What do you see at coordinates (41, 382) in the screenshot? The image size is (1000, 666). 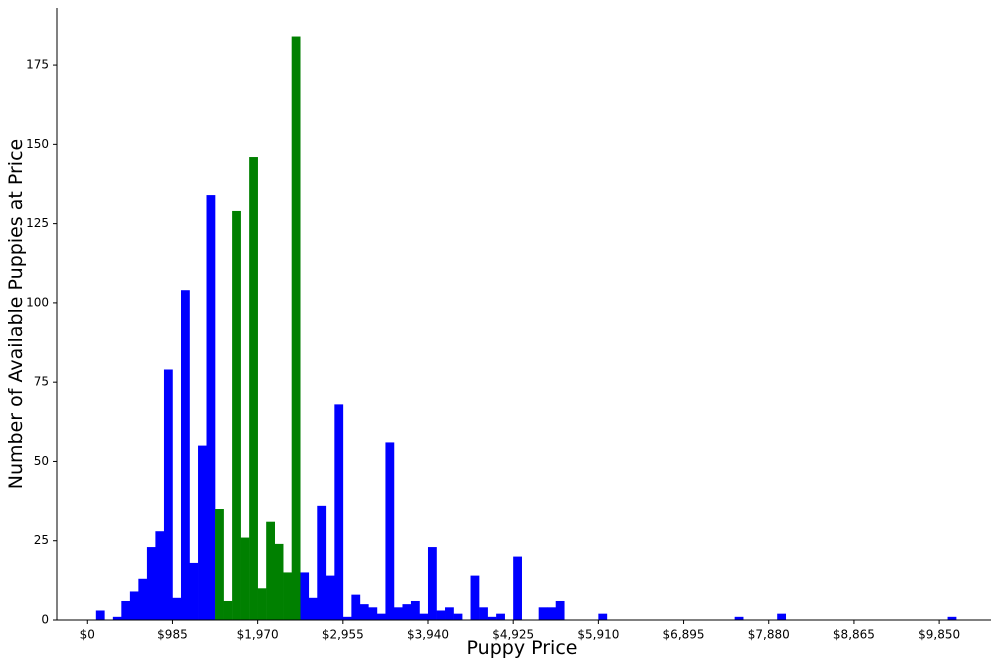 I see `y-tick-label: 75` at bounding box center [41, 382].